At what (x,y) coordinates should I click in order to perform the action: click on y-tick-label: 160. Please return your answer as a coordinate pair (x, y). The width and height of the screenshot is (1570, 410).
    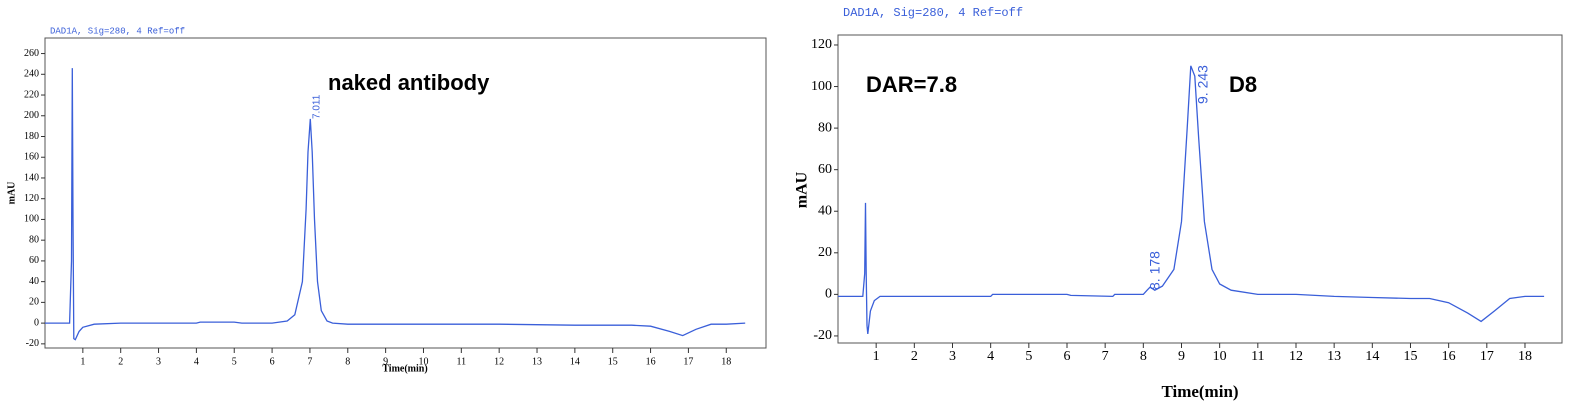
    Looking at the image, I should click on (31, 157).